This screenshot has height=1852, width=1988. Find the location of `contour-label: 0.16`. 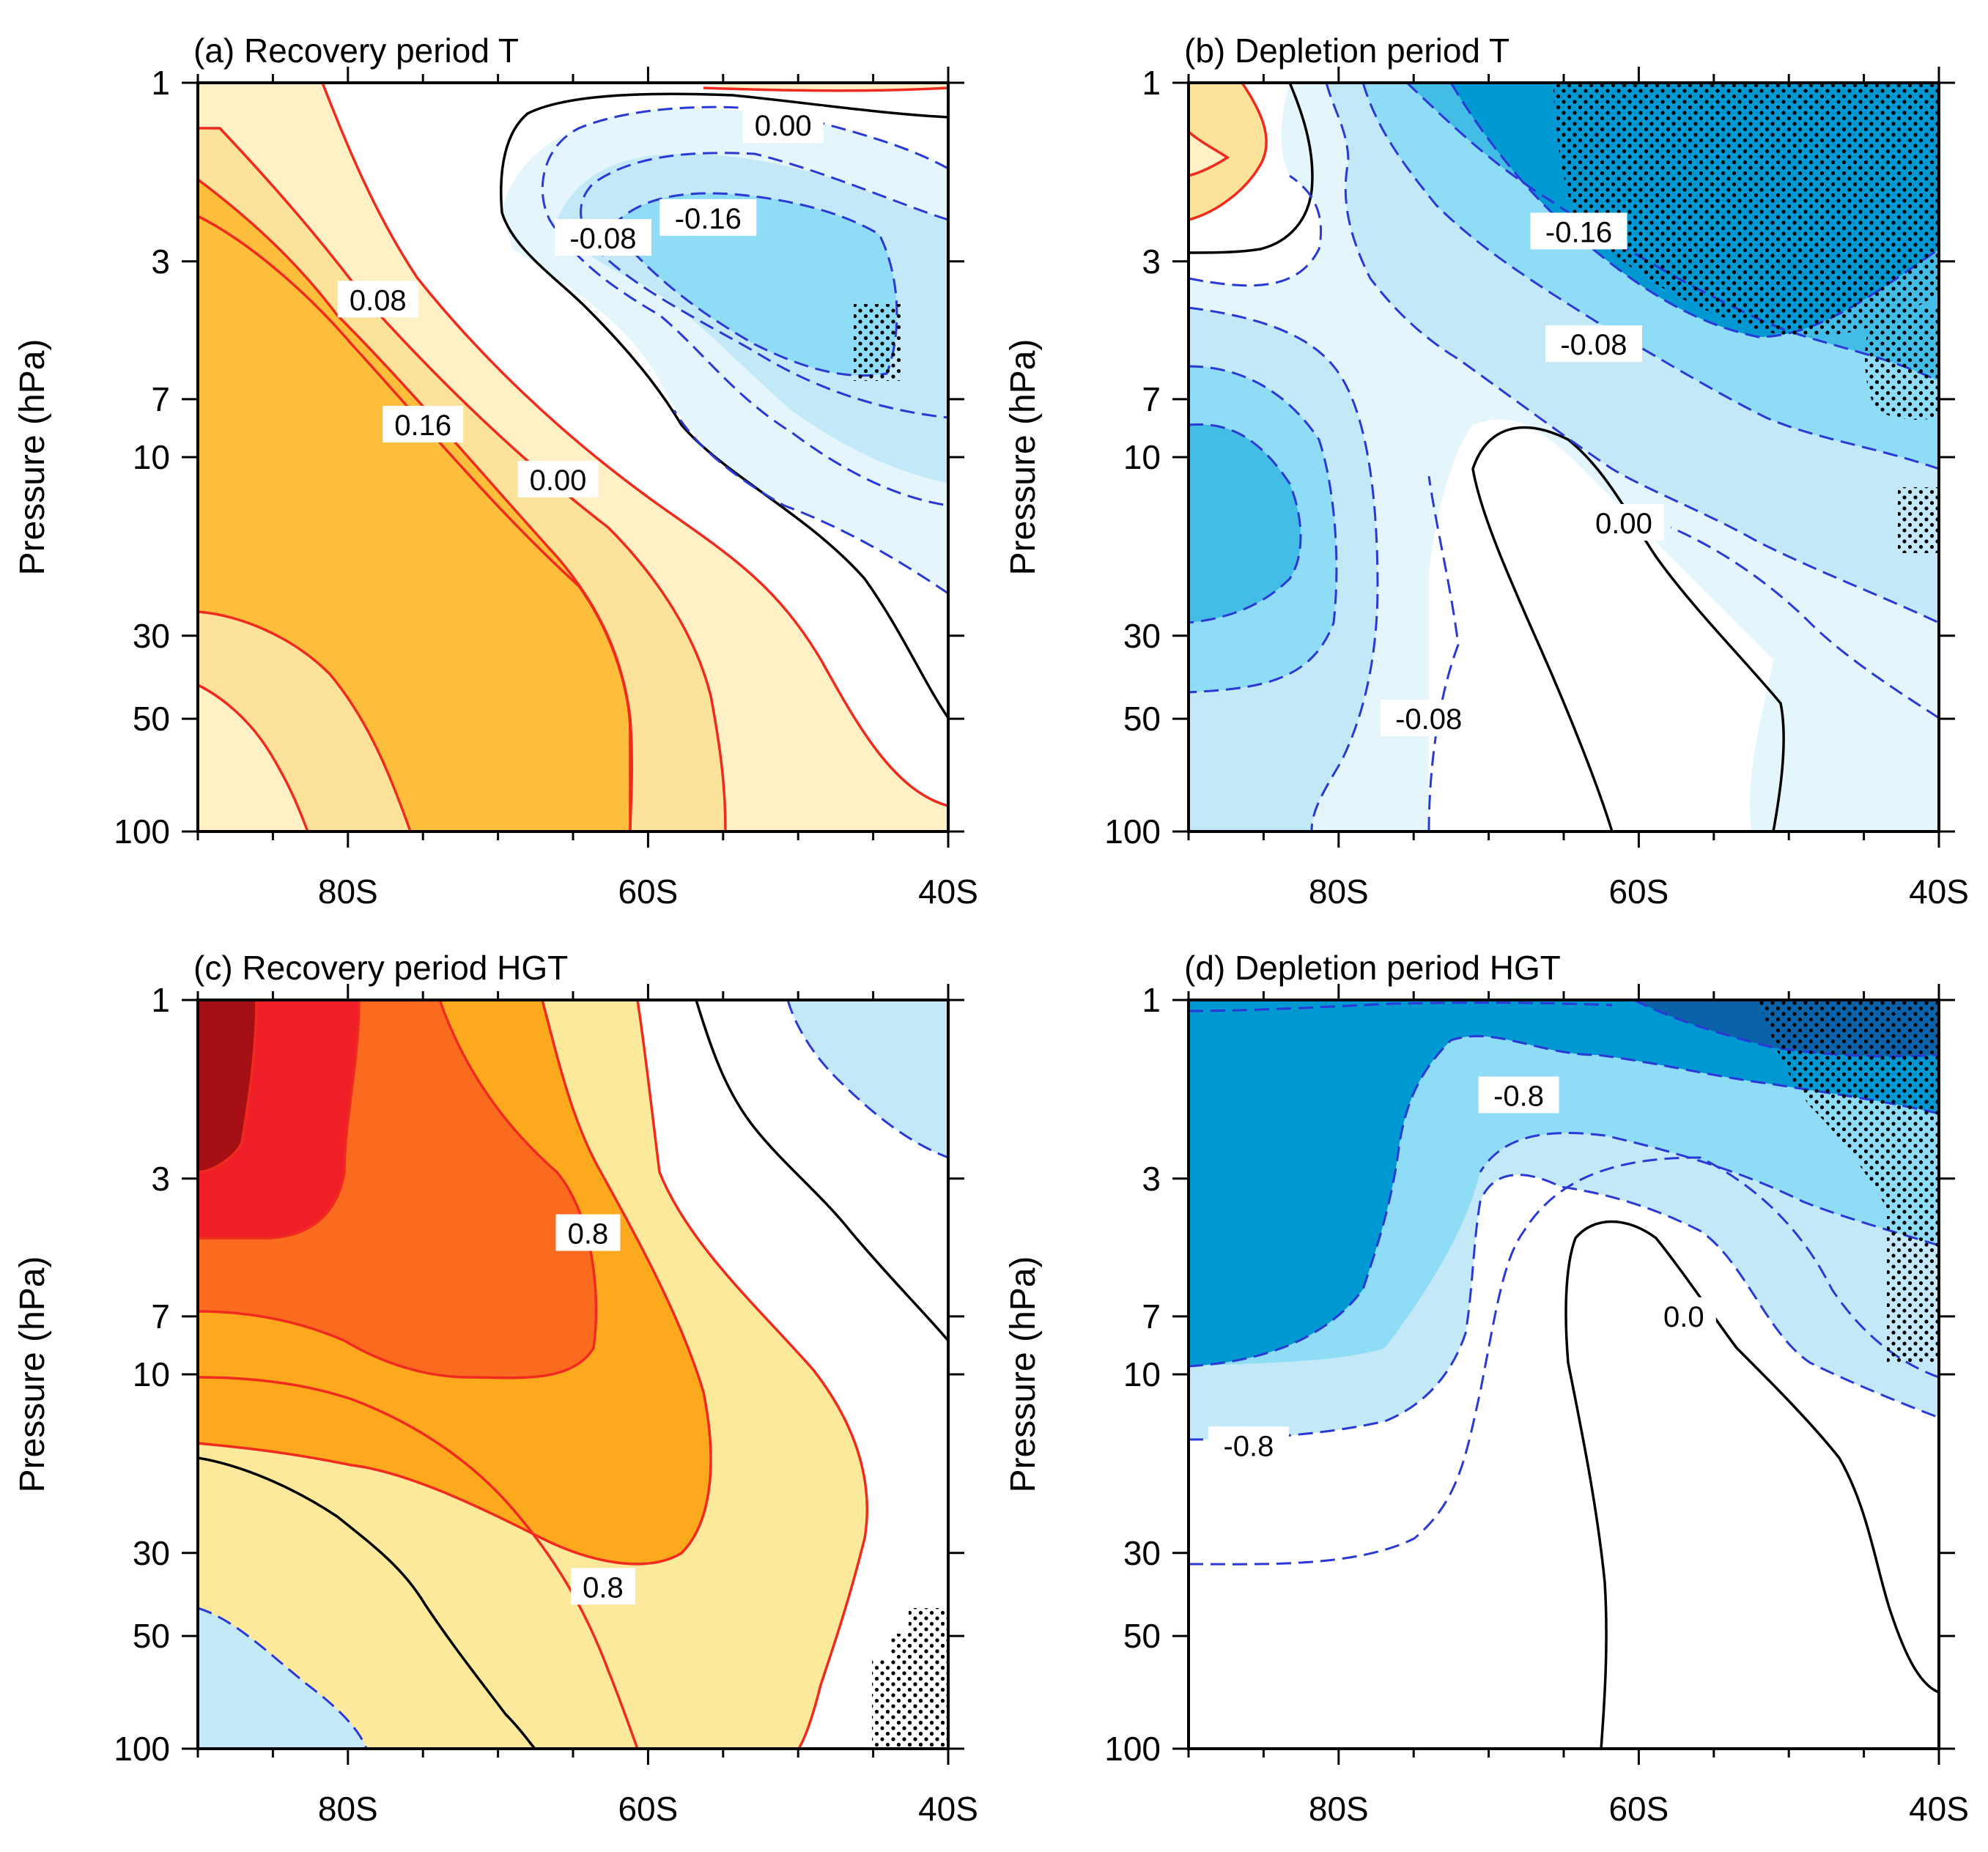

contour-label: 0.16 is located at coordinates (422, 426).